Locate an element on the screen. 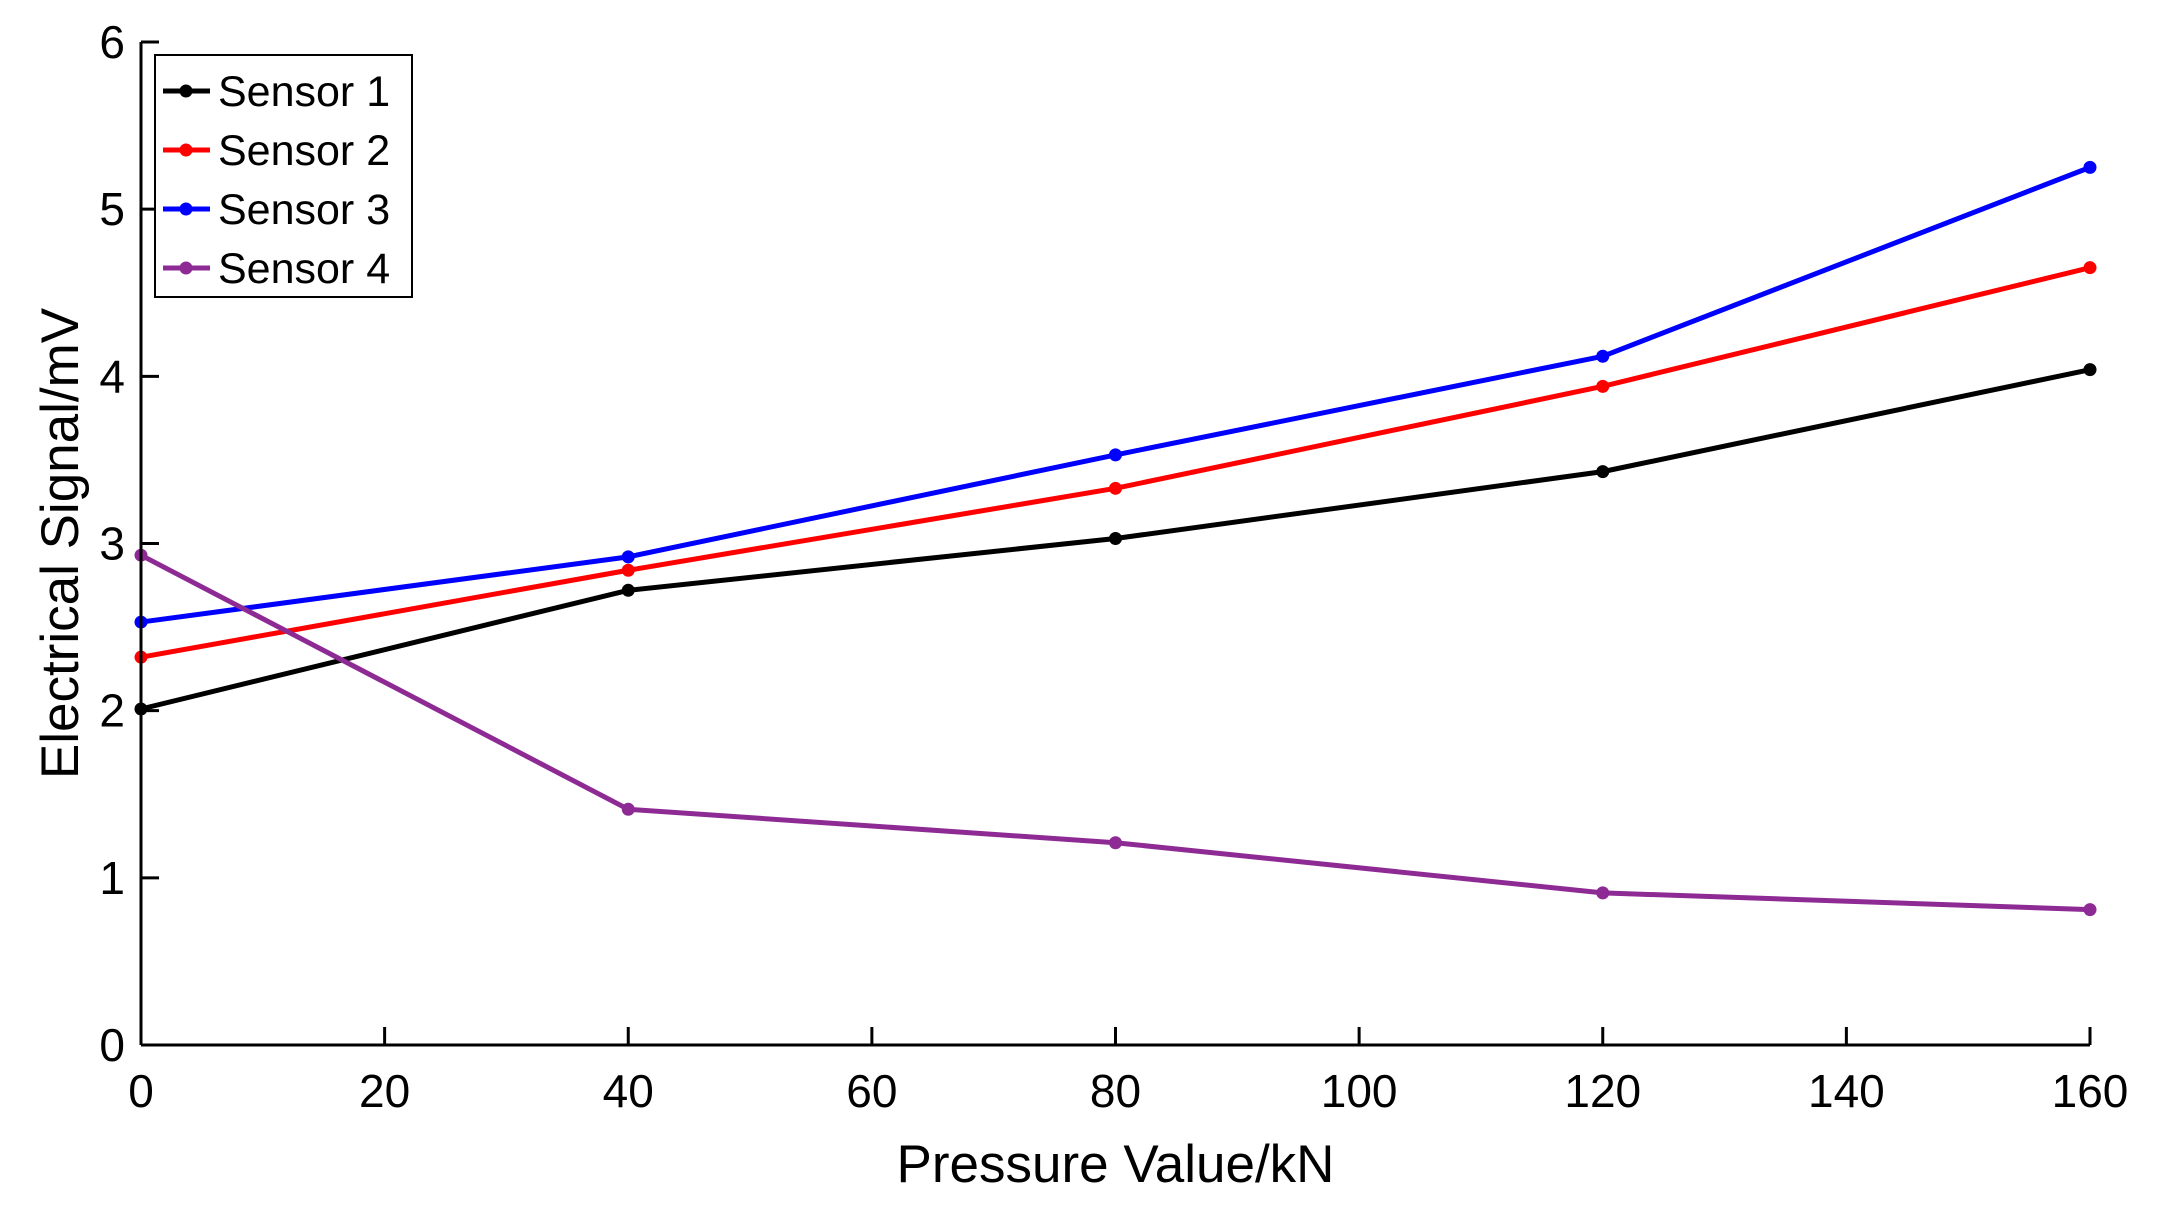 The height and width of the screenshot is (1214, 2157). x-axis-label: Pressure Value/kN is located at coordinates (1116, 1164).